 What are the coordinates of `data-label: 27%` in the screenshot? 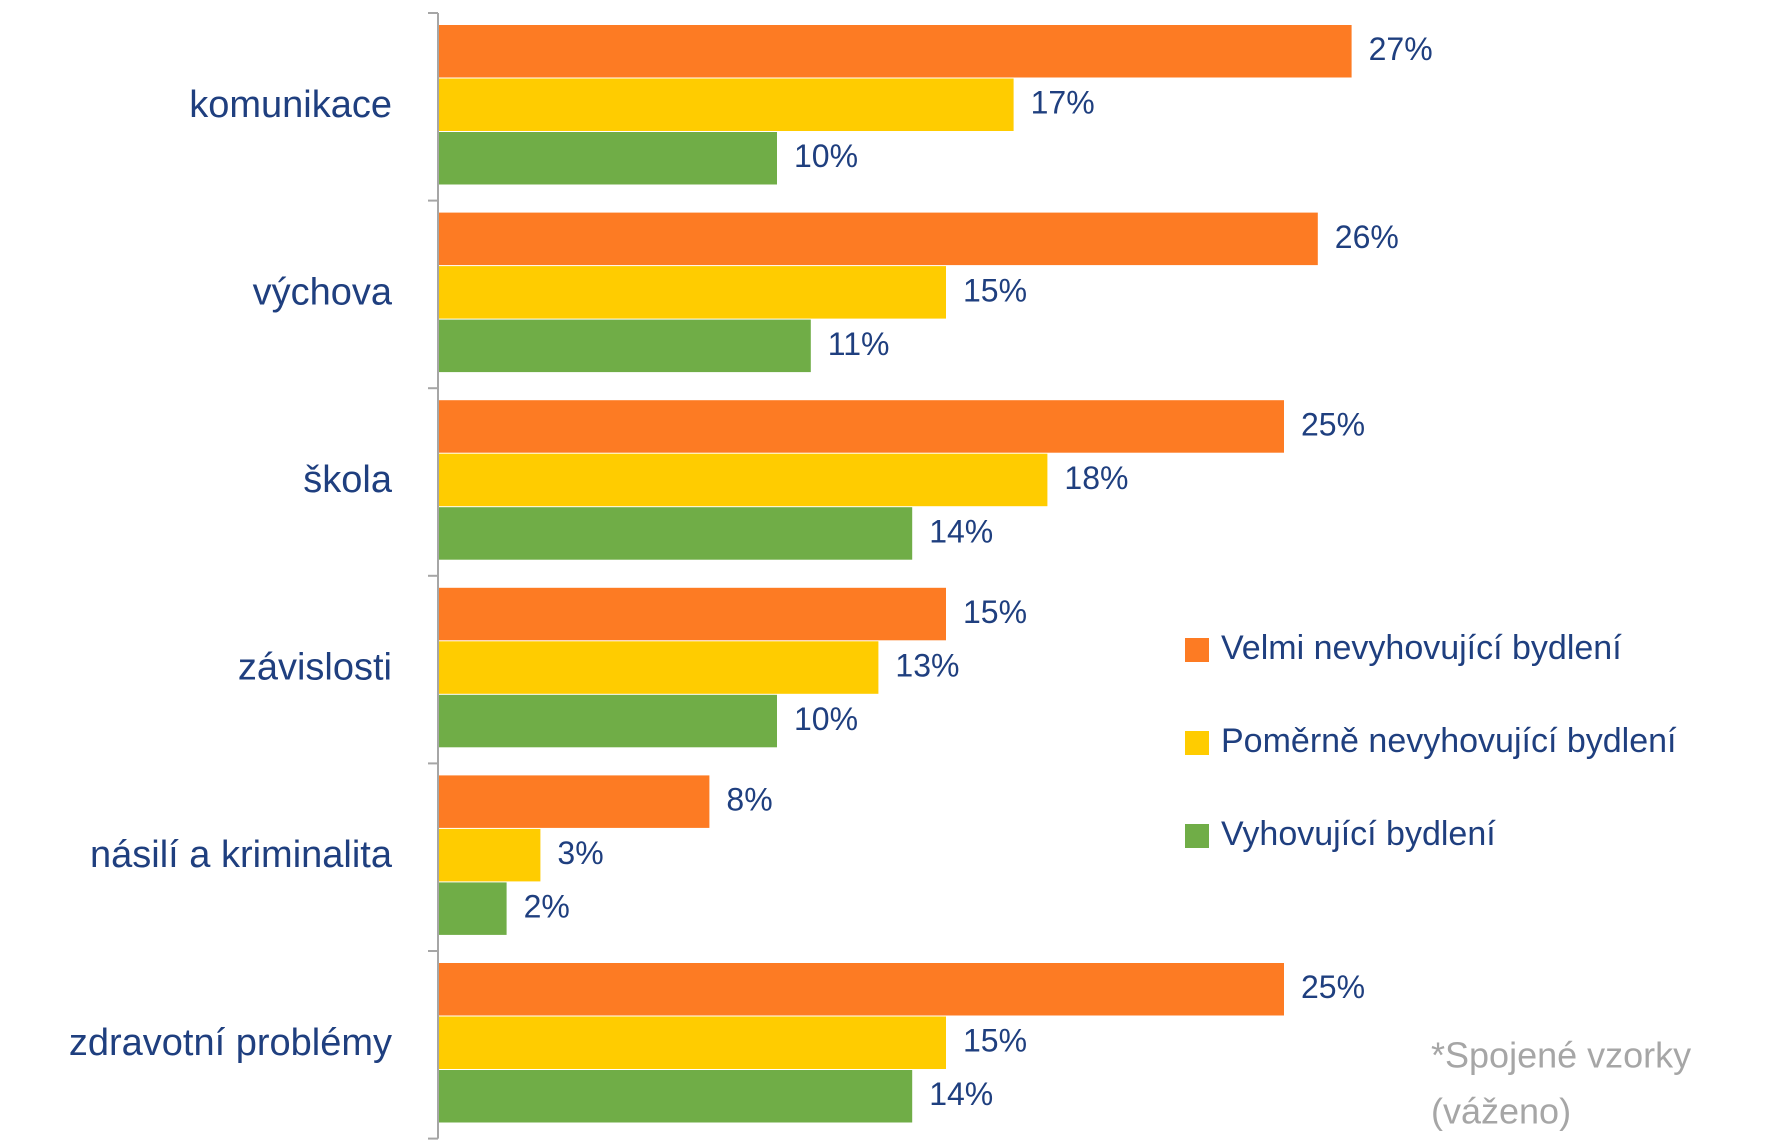 It's located at (1401, 49).